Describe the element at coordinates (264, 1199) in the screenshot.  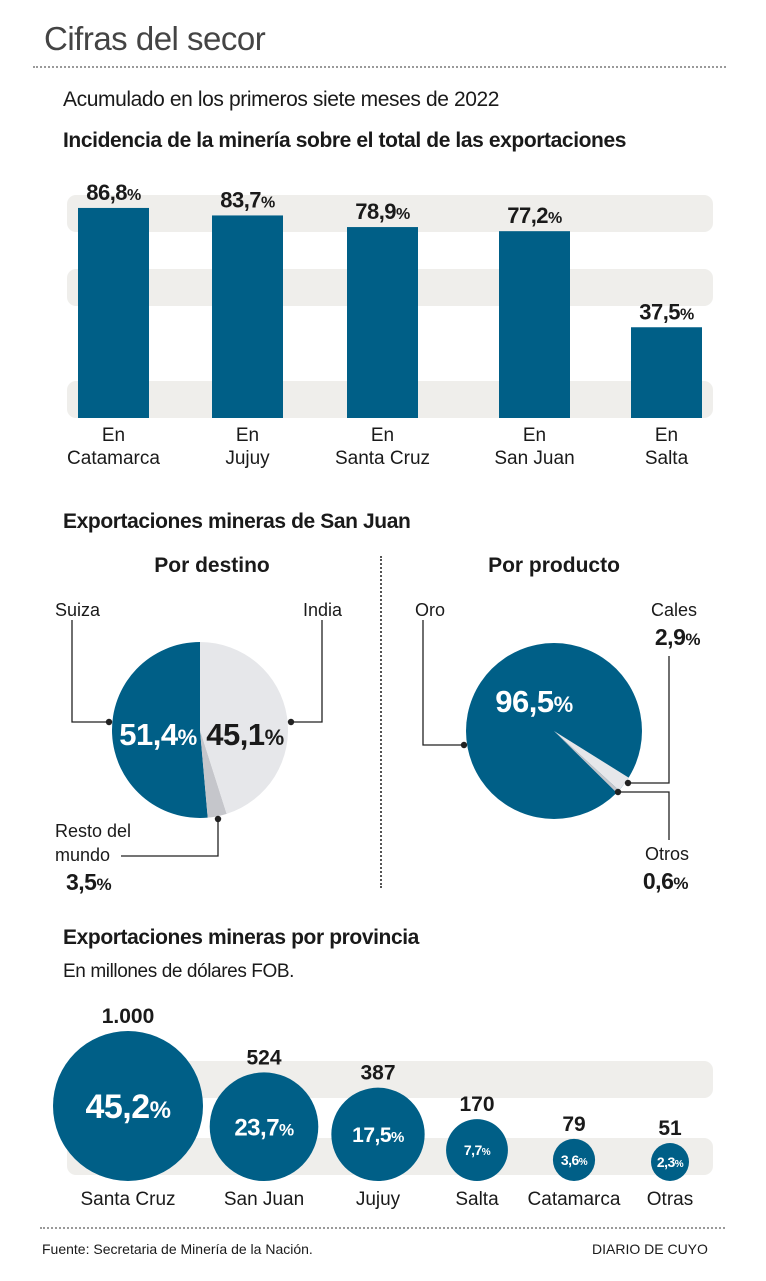
I see `bubble-category-label: San Juan` at that location.